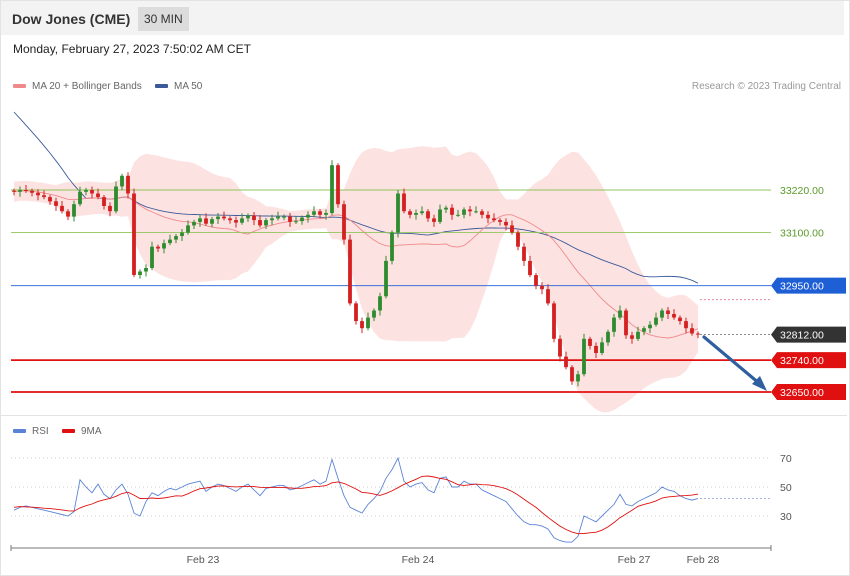 The image size is (850, 576). I want to click on projection-arrowhead, so click(759, 383).